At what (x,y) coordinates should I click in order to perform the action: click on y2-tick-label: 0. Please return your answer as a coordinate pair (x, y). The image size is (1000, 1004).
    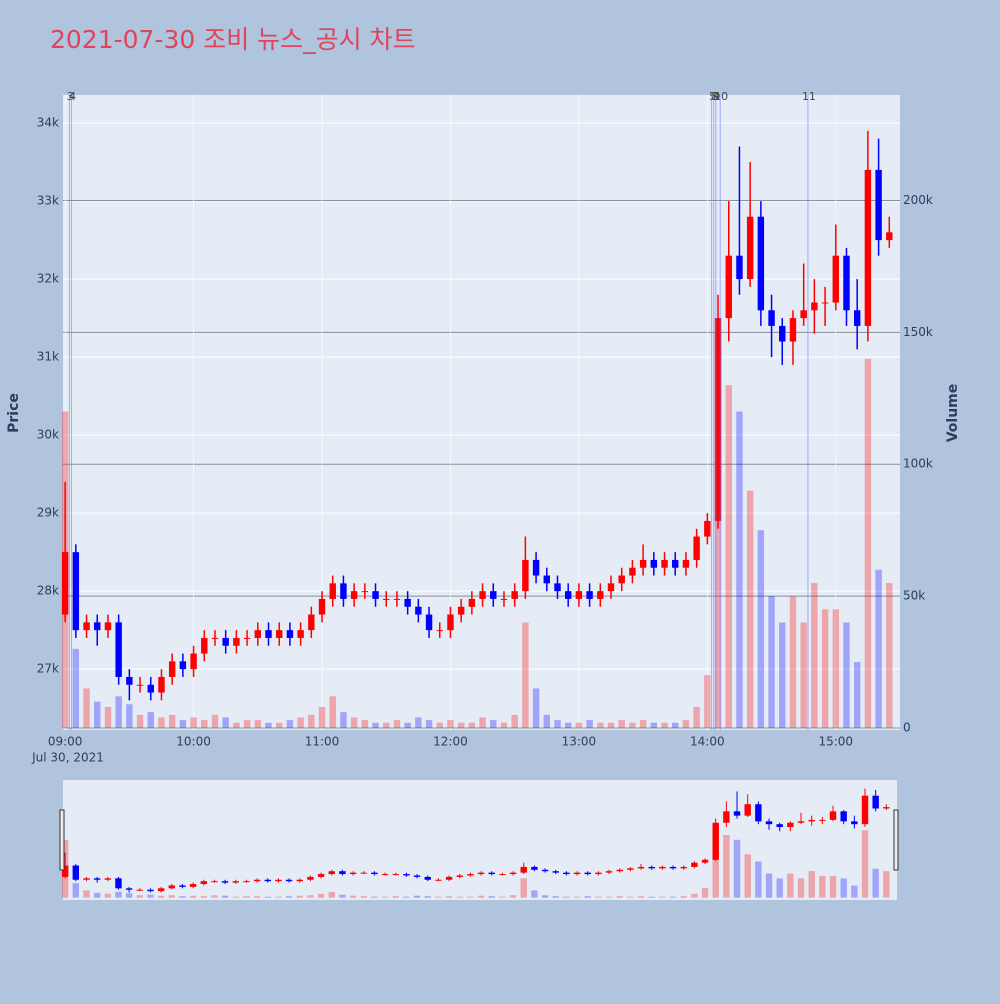
    Looking at the image, I should click on (907, 727).